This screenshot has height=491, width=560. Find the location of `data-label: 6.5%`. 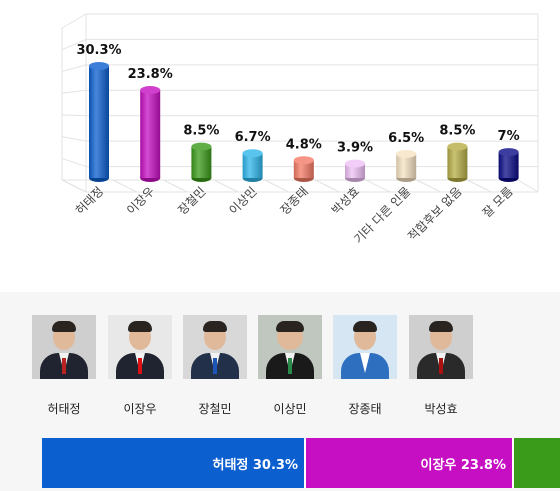

data-label: 6.5% is located at coordinates (406, 138).